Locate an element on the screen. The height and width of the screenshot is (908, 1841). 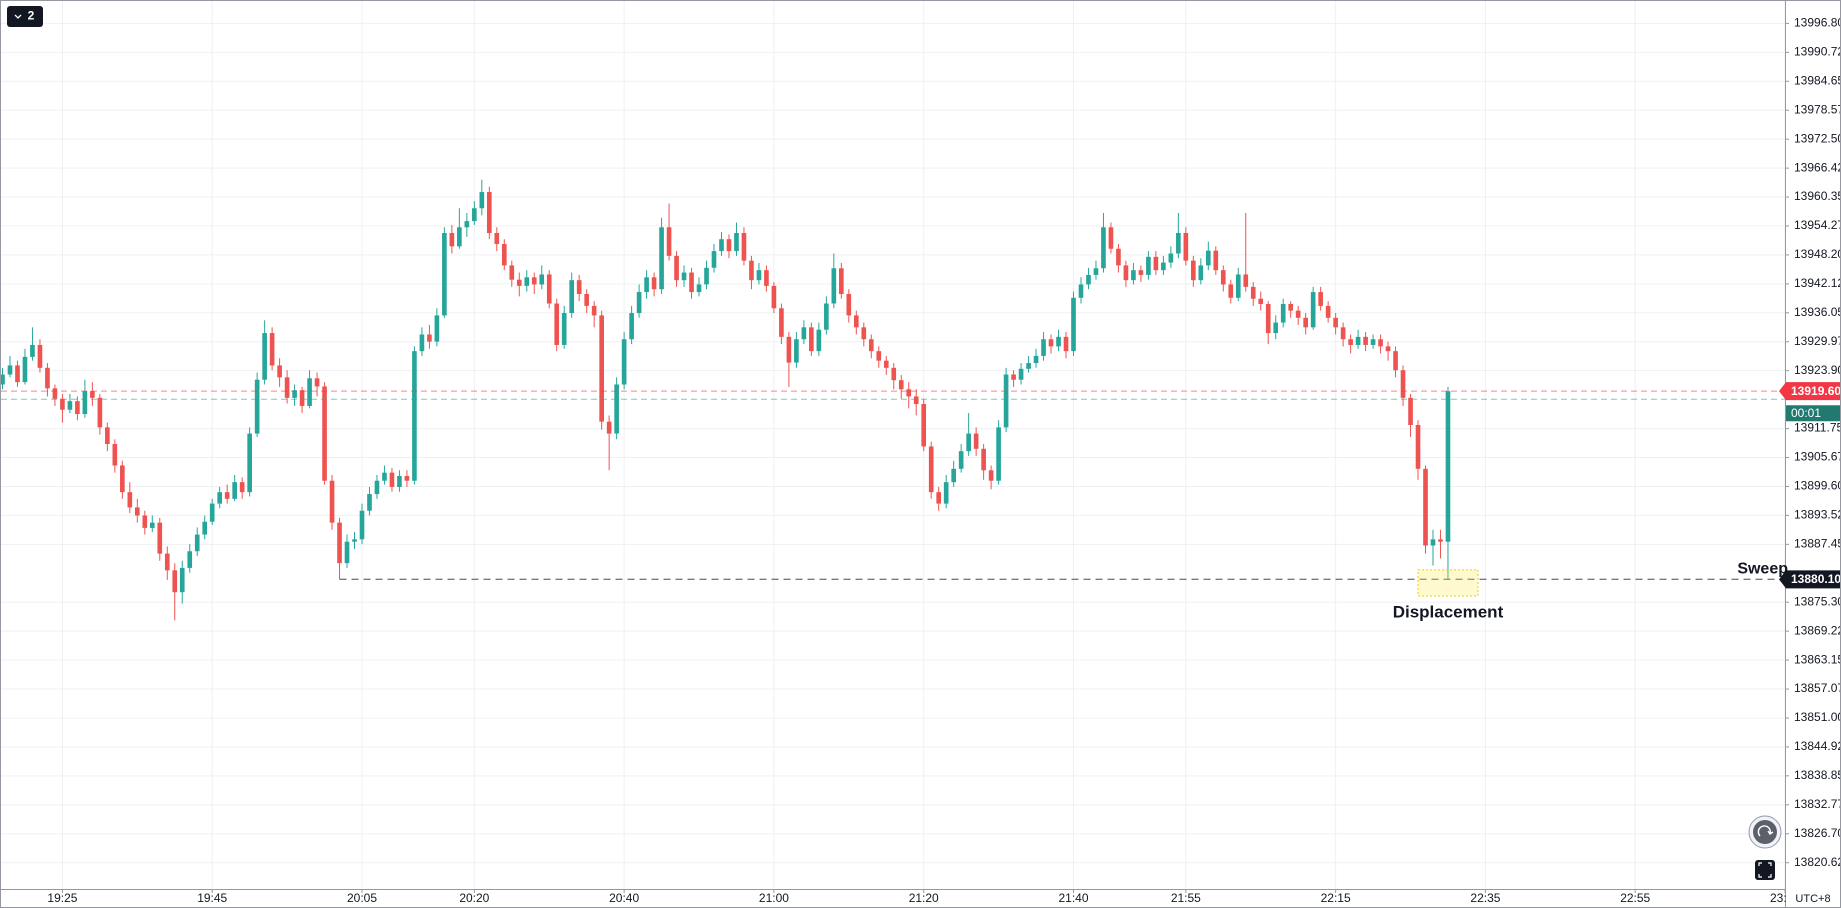
last-price-label: 13919.60 is located at coordinates (1816, 391).